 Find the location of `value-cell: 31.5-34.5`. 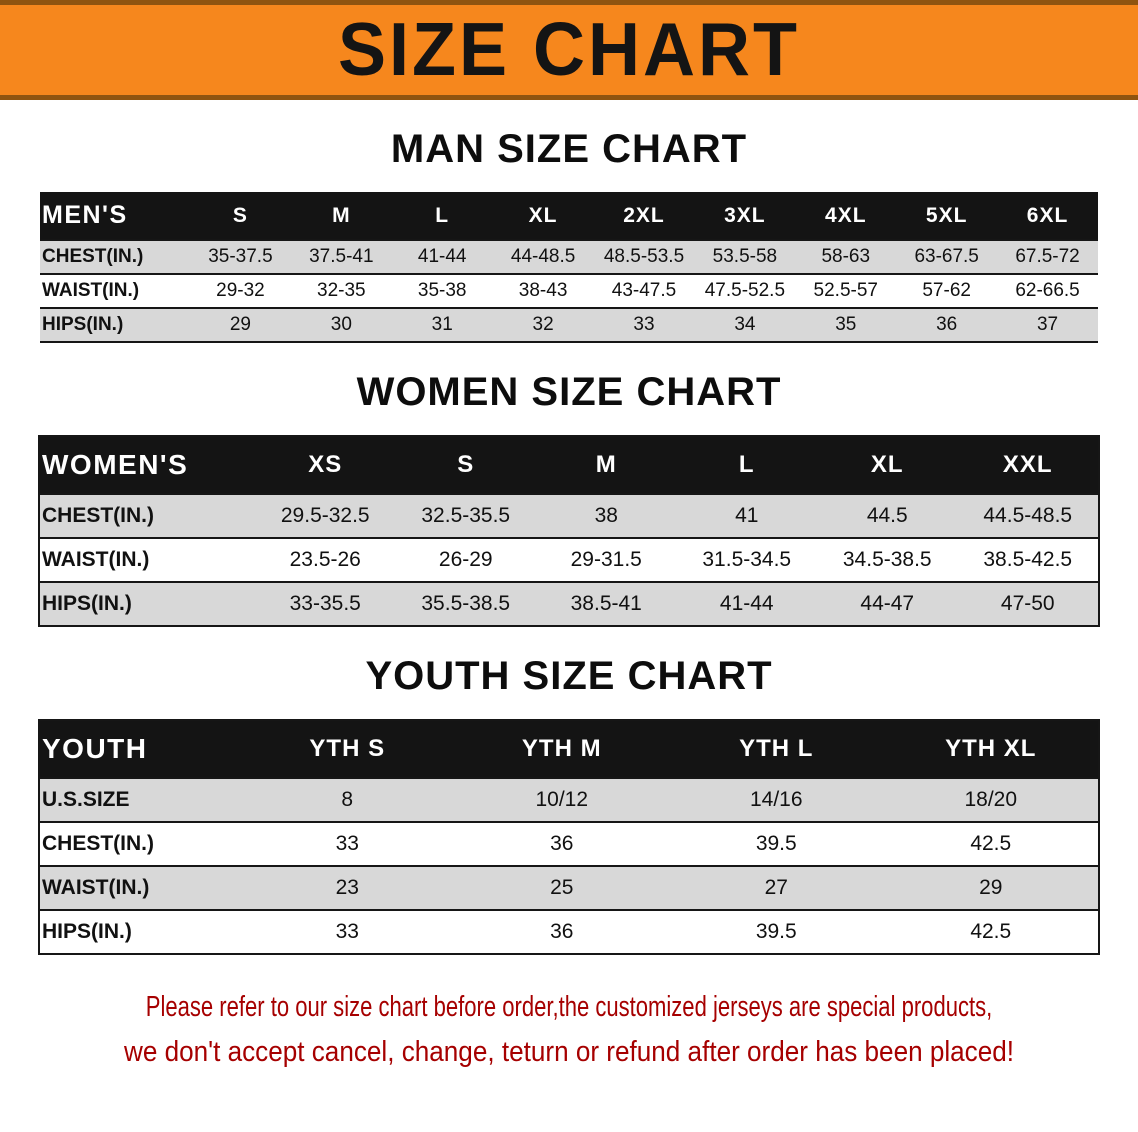

value-cell: 31.5-34.5 is located at coordinates (747, 559).